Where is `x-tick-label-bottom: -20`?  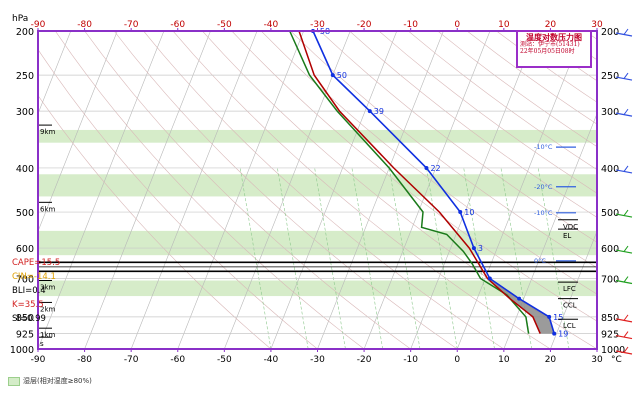
x-tick-label-bottom: -20 is located at coordinates (364, 360).